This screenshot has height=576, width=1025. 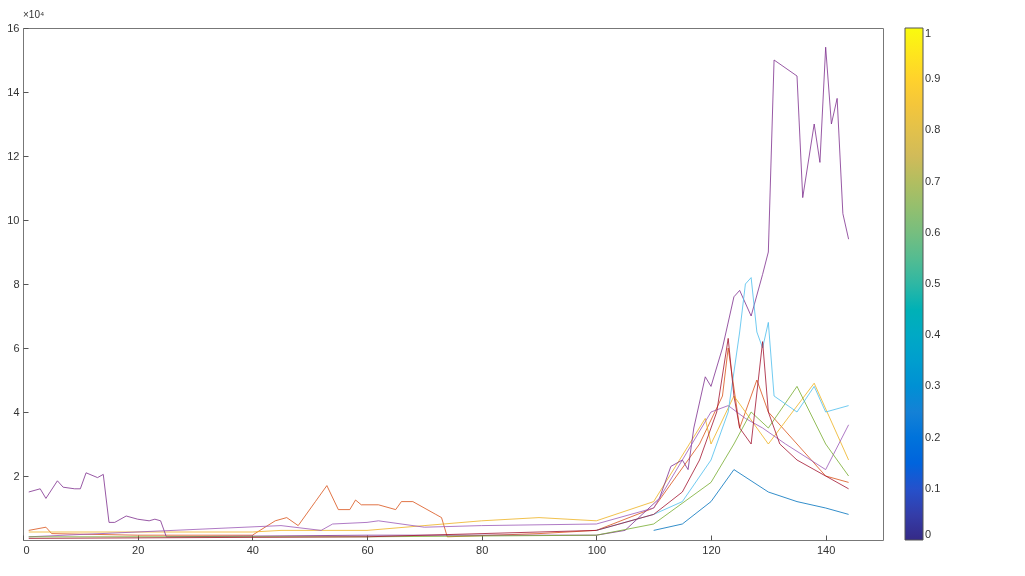 I want to click on y-tick-label: 14, so click(x=13, y=91).